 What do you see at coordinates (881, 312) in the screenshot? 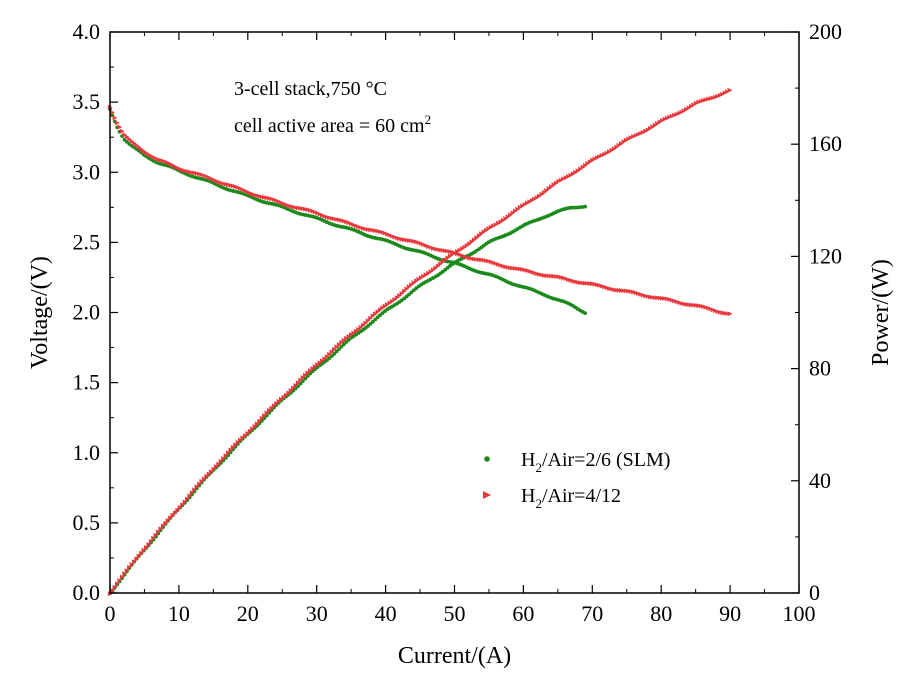
I see `right-axis-title: Power/(W)` at bounding box center [881, 312].